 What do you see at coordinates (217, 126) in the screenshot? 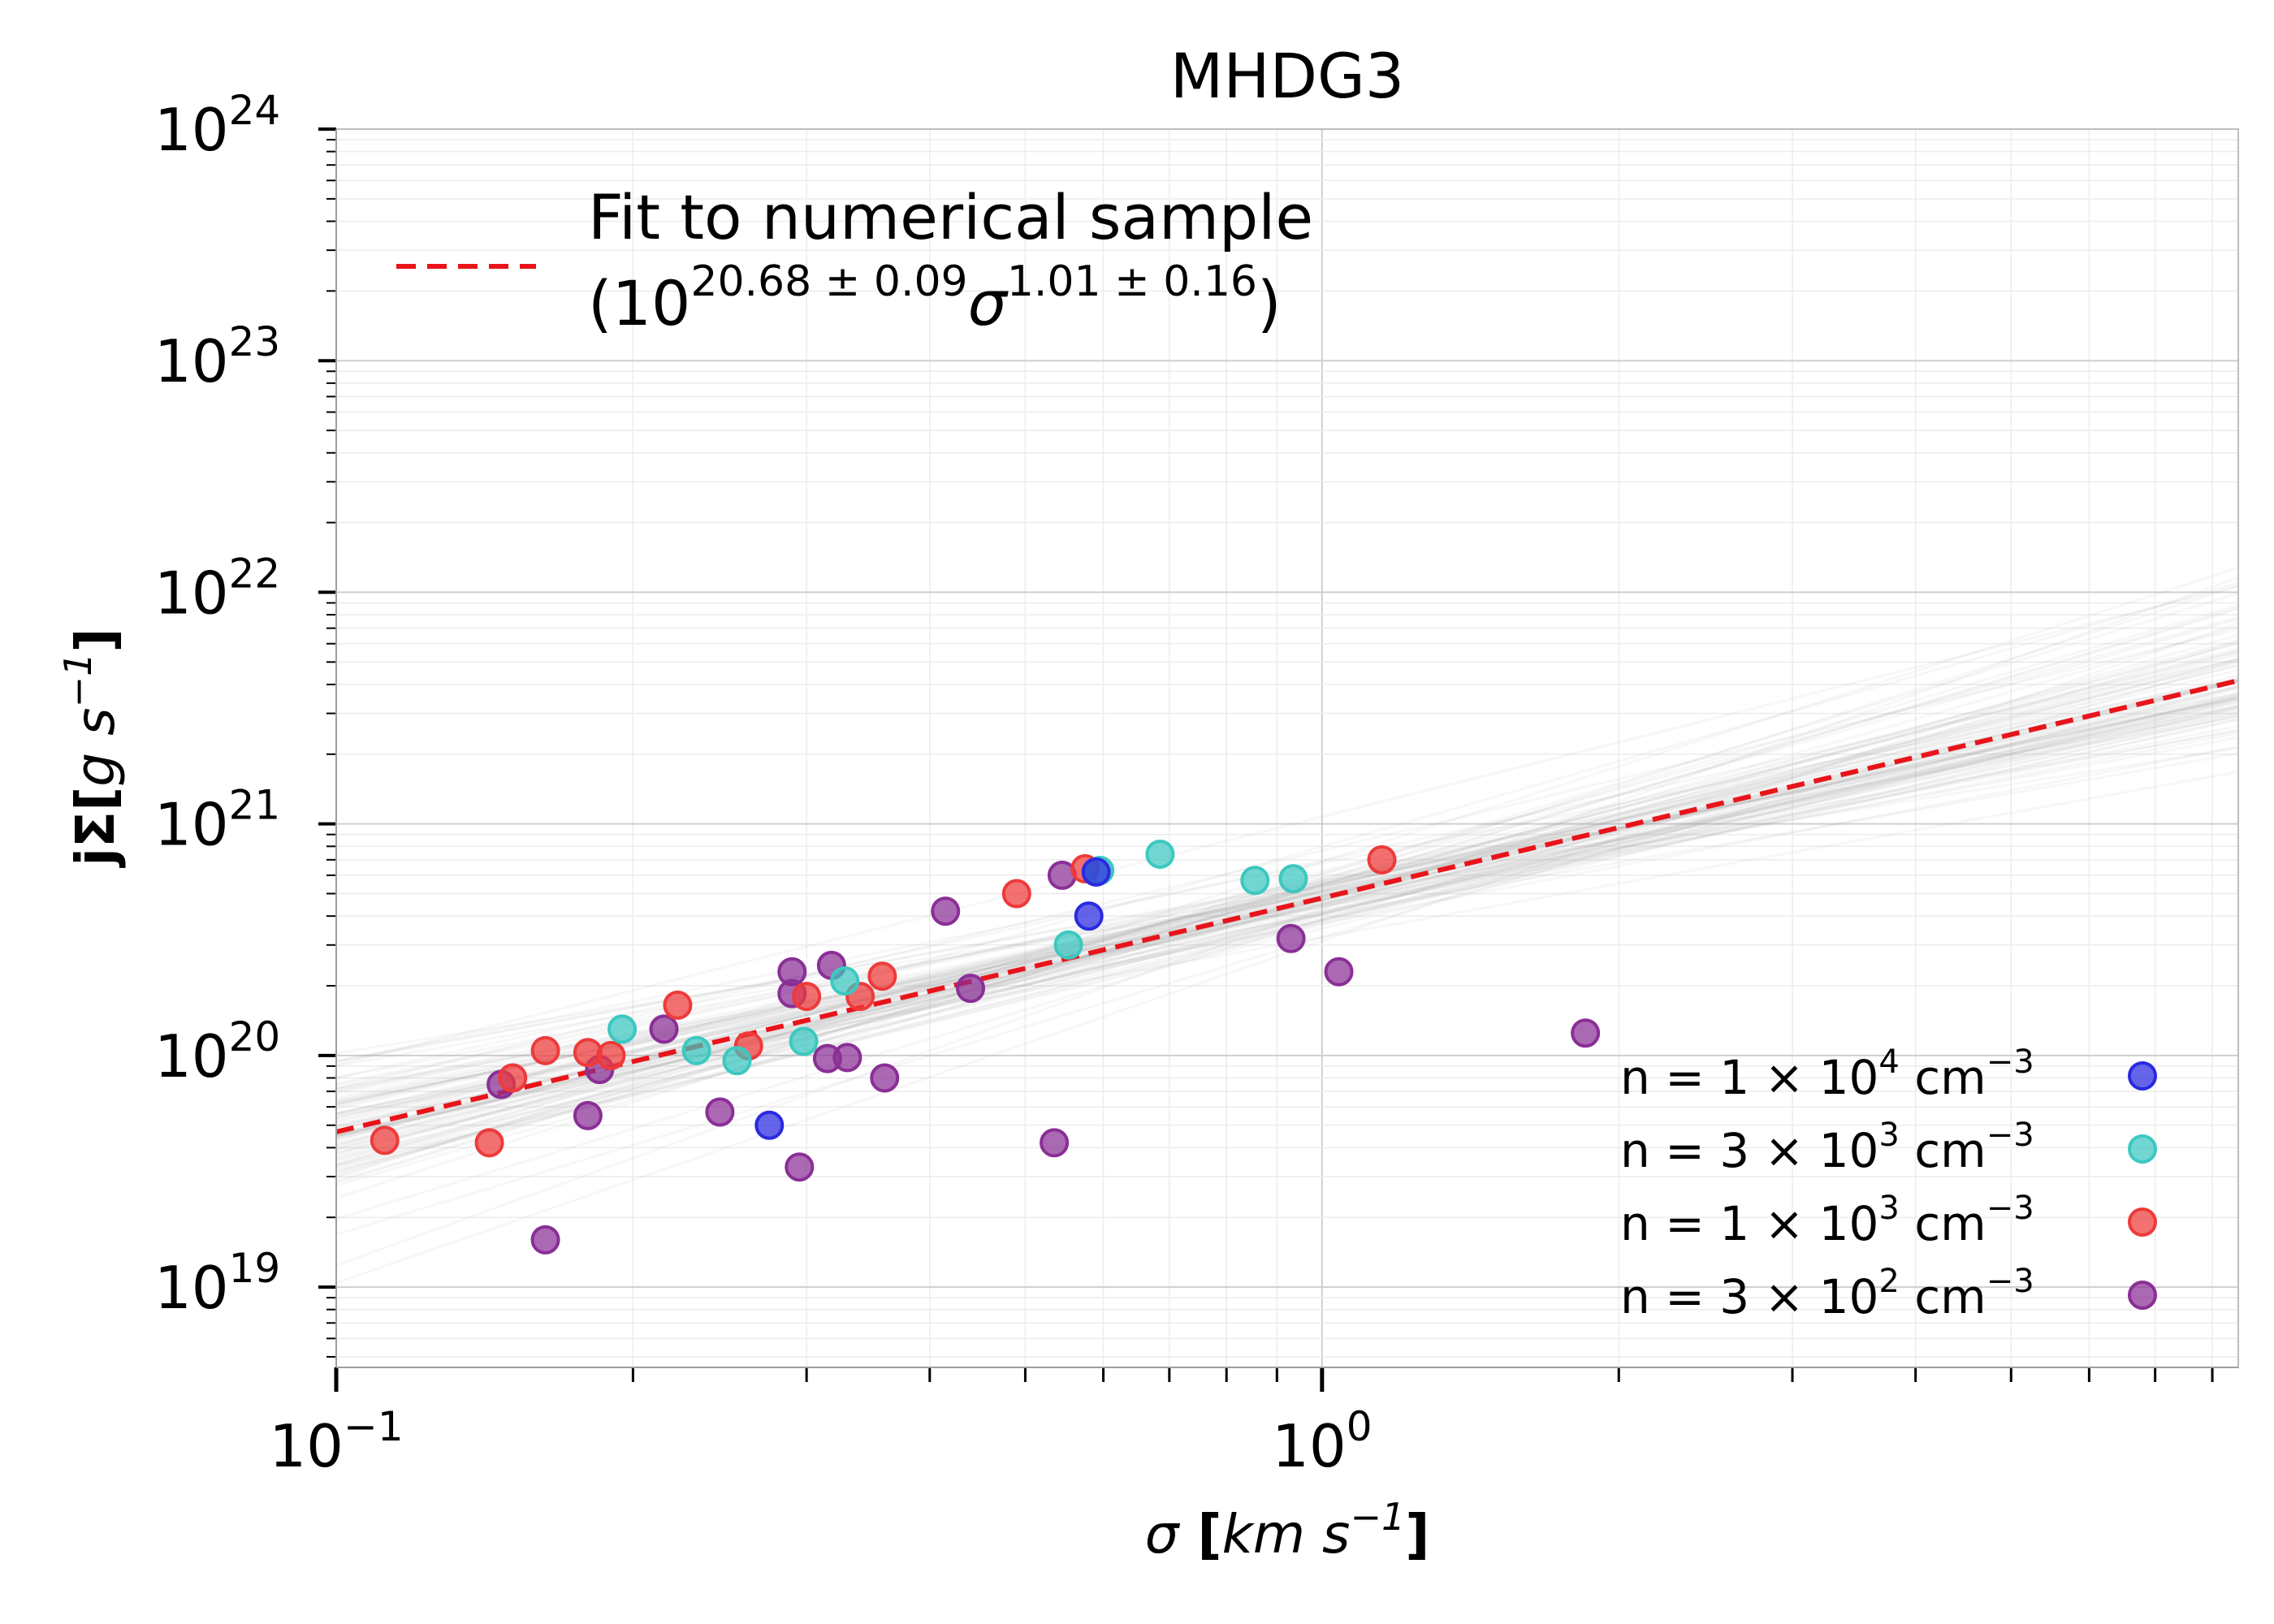
I see `y-tick-label: 1024` at bounding box center [217, 126].